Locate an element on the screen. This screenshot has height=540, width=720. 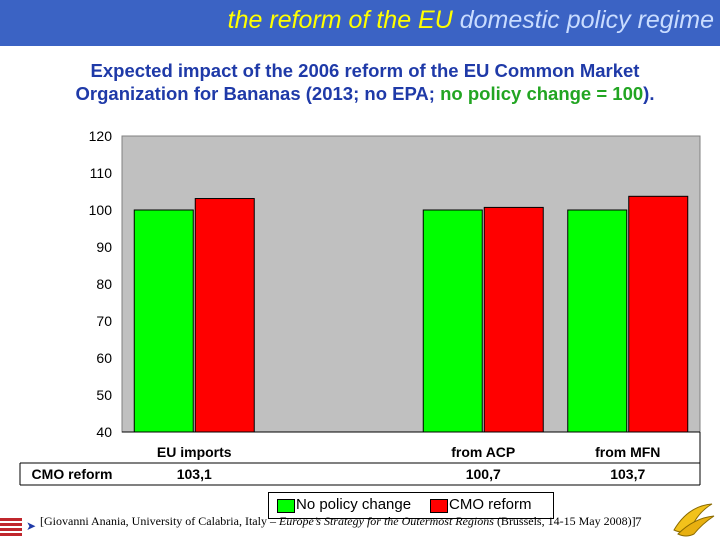
y-tick-label: 90 is located at coordinates (104, 247).